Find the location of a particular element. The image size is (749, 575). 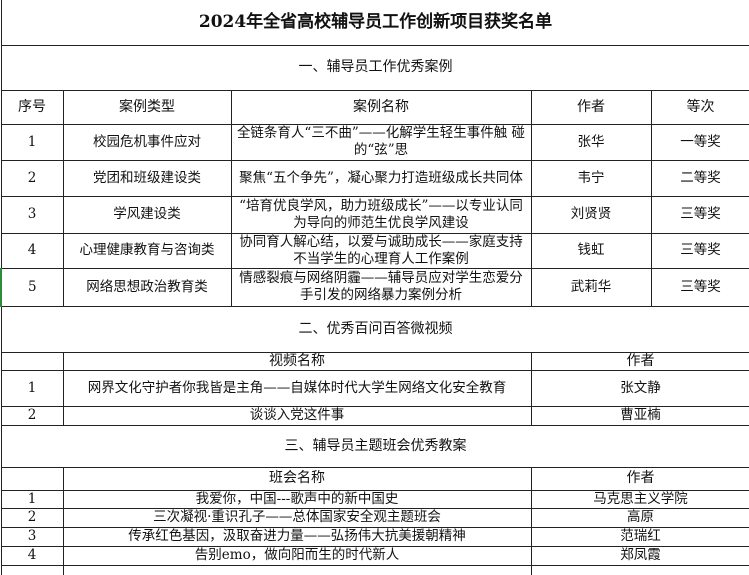

case-name: 协同育人解心结，以爱与诚助成长——家庭支持不当学生的心理育人工作案例 is located at coordinates (381, 250).